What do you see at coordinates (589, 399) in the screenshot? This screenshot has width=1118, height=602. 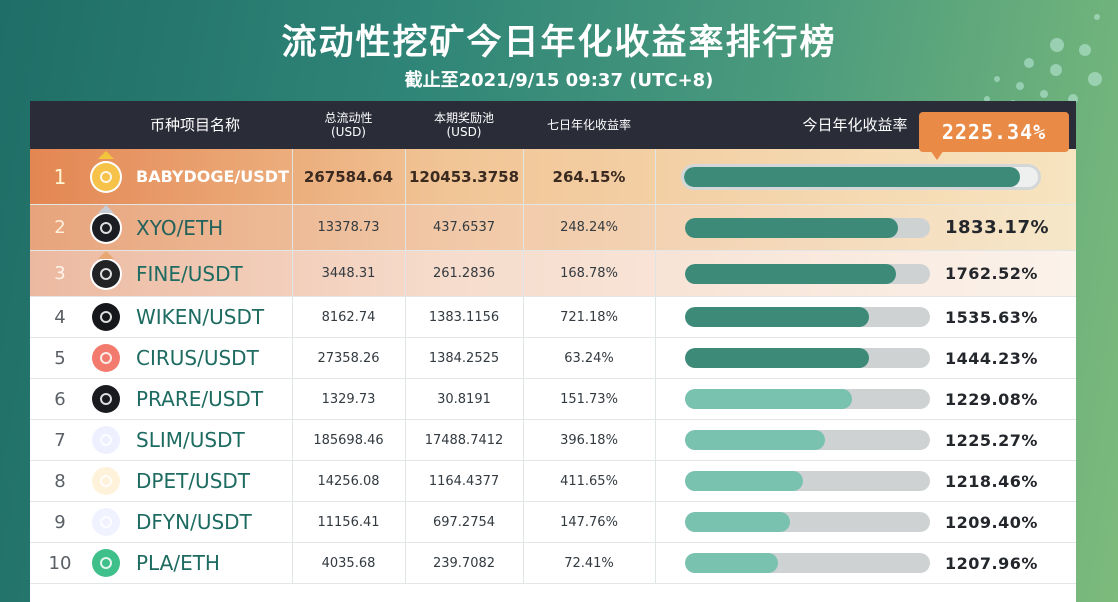 I see `seven-day-apy-value: 151.73%` at bounding box center [589, 399].